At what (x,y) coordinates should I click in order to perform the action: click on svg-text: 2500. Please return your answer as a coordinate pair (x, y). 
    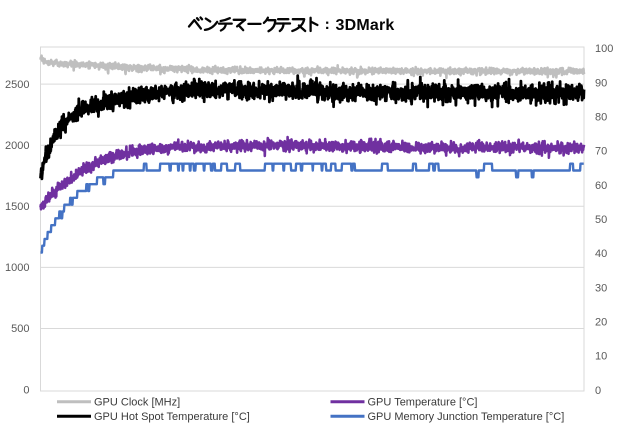
    Looking at the image, I should click on (17, 85).